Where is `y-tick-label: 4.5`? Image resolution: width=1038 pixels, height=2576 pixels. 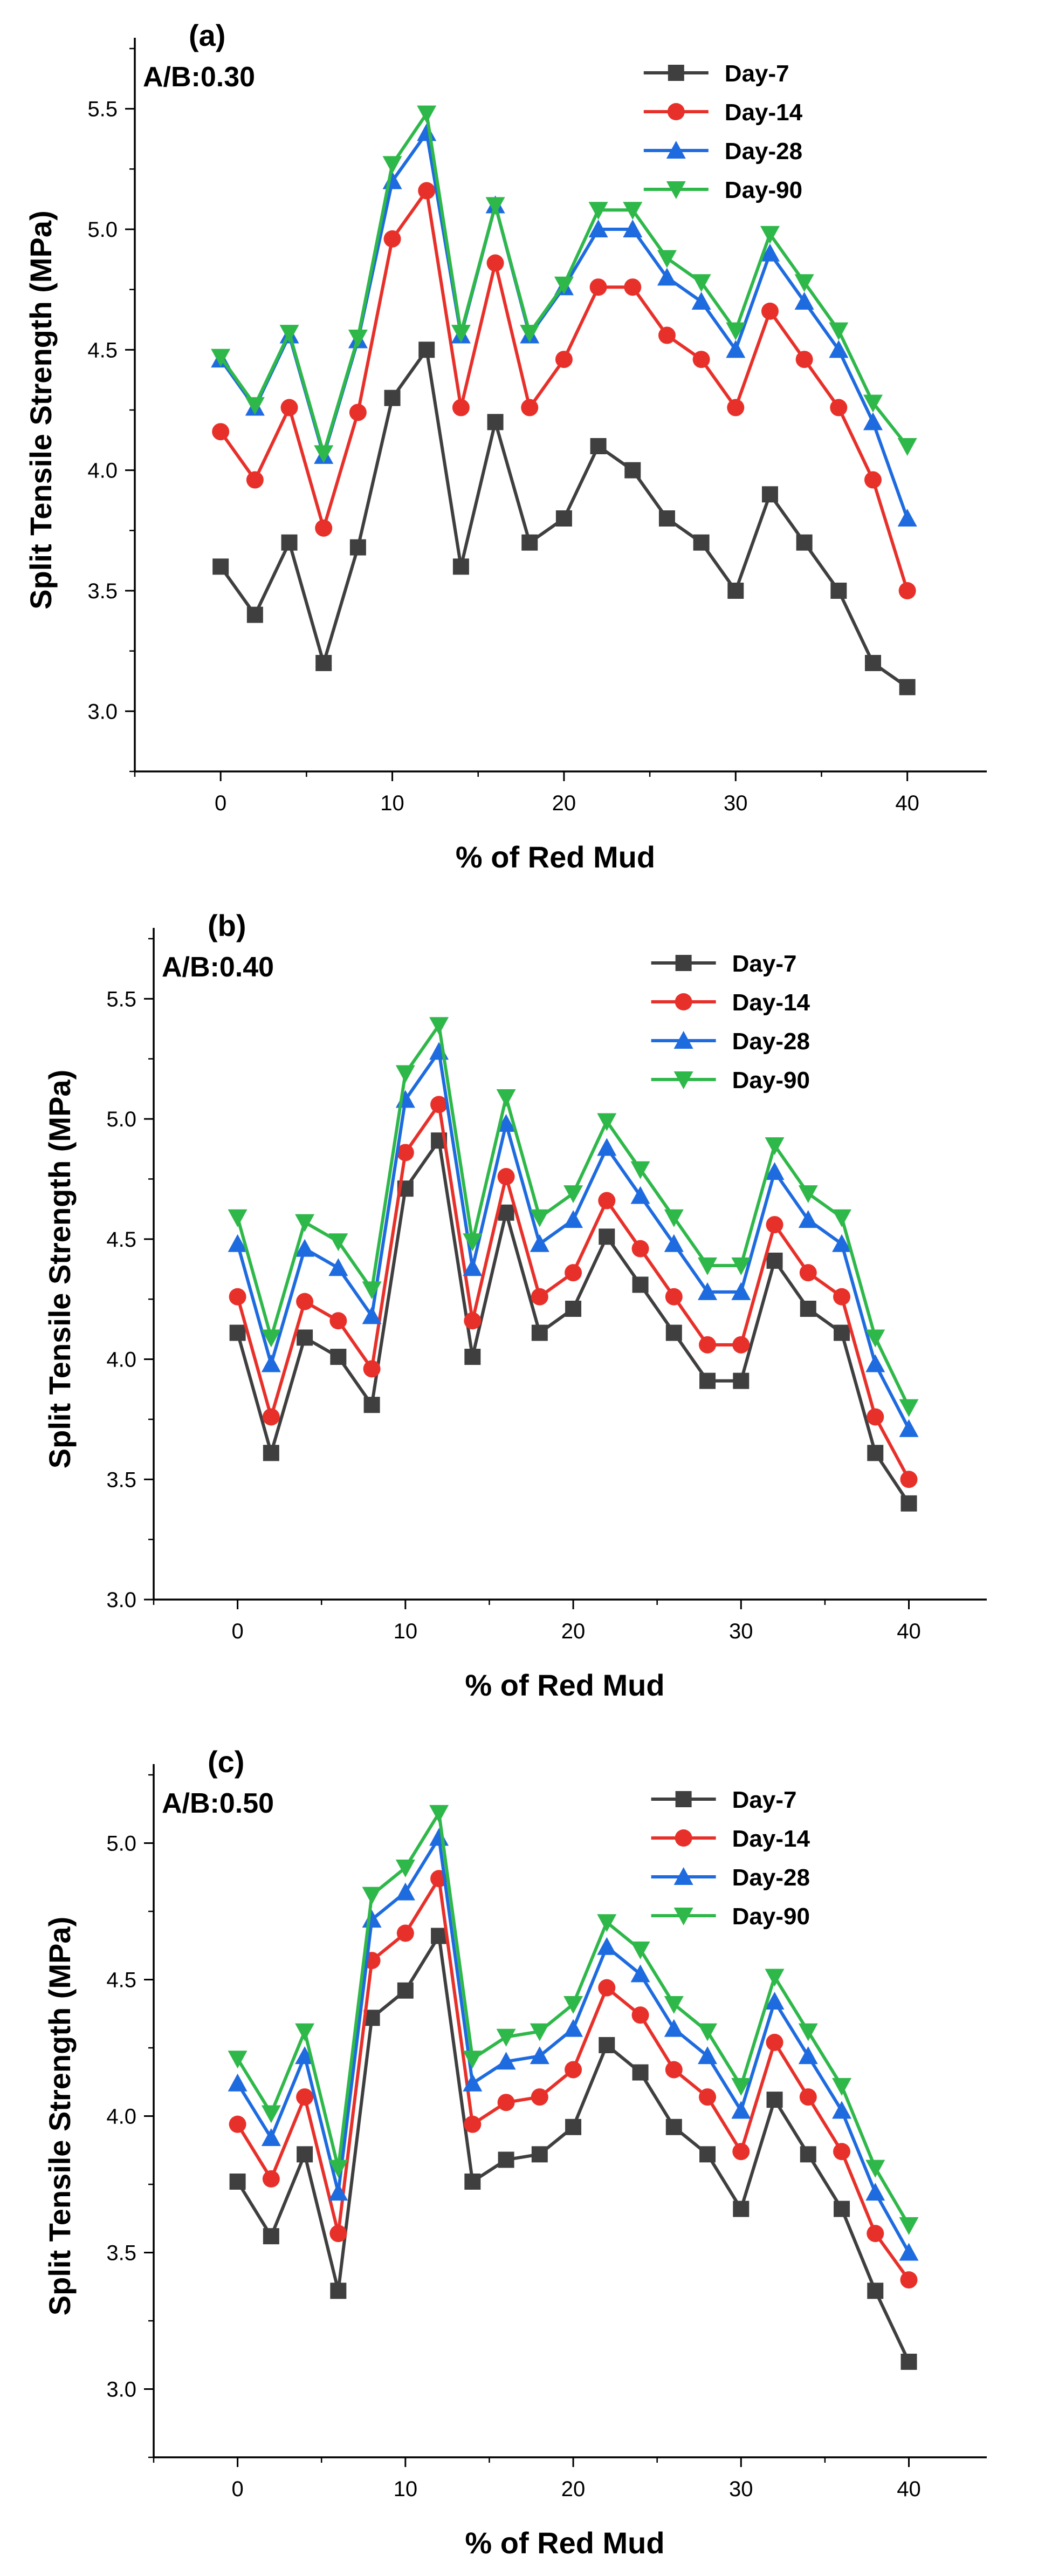
y-tick-label: 4.5 is located at coordinates (102, 350).